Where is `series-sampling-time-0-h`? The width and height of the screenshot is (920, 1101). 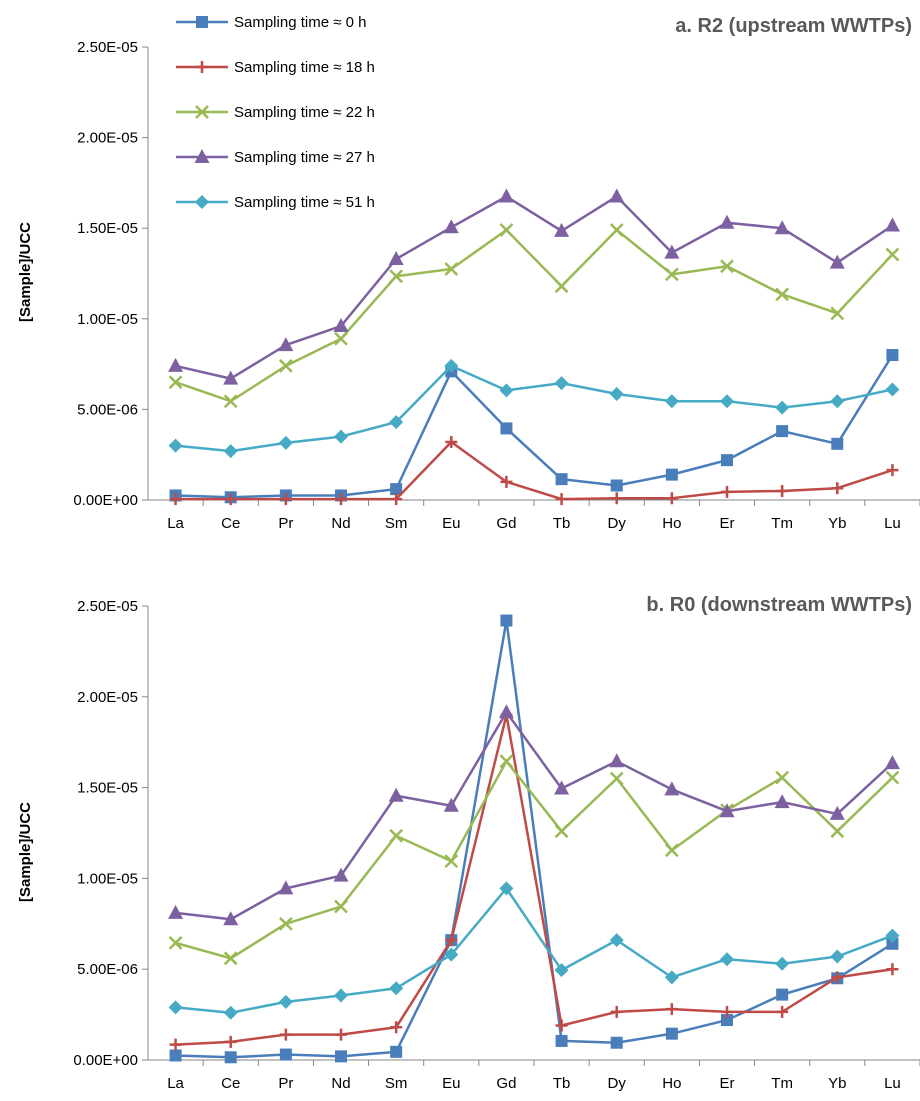
series-sampling-time-0-h is located at coordinates (534, 426).